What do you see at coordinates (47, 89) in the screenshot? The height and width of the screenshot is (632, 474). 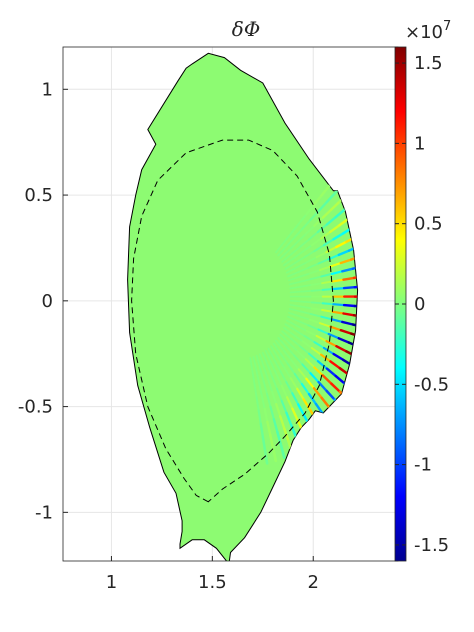 I see `y-tick-label: 1` at bounding box center [47, 89].